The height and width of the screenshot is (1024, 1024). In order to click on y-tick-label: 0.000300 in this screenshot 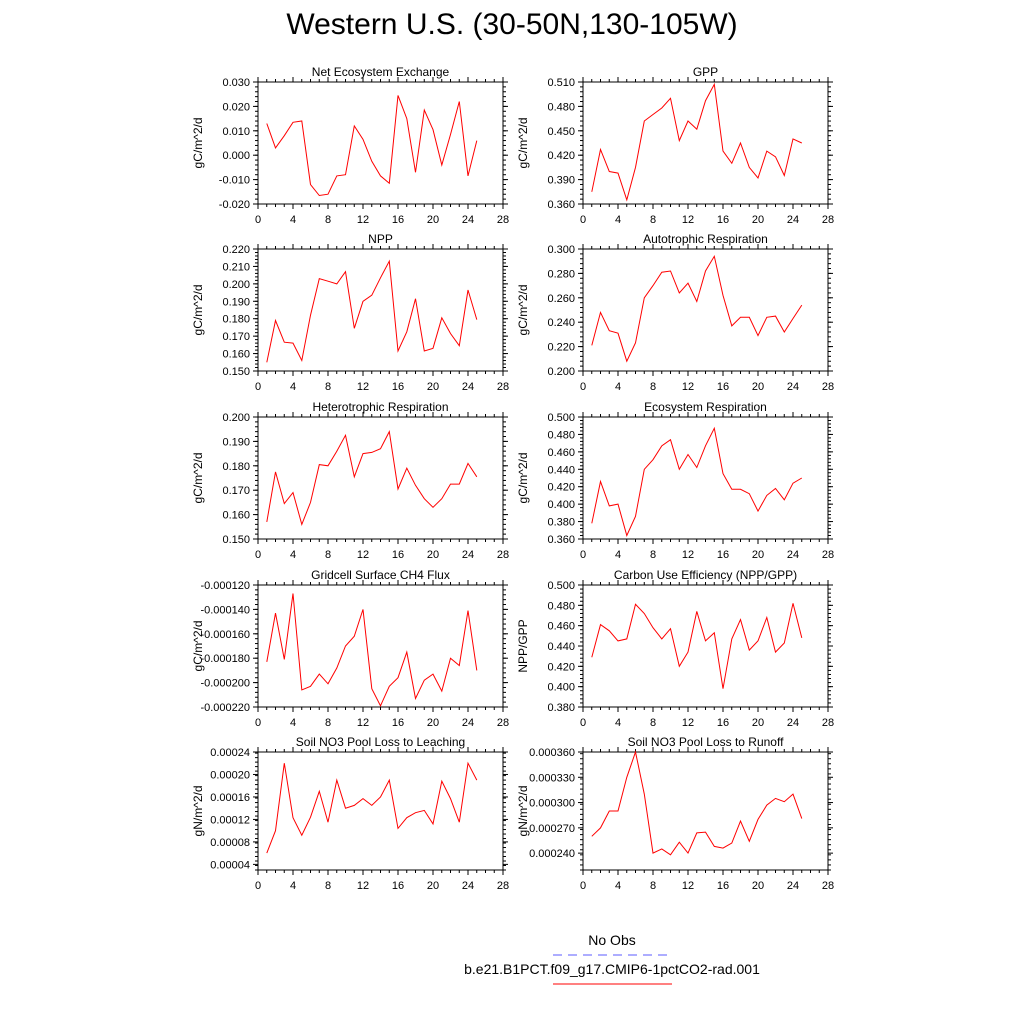, I will do `click(552, 804)`.